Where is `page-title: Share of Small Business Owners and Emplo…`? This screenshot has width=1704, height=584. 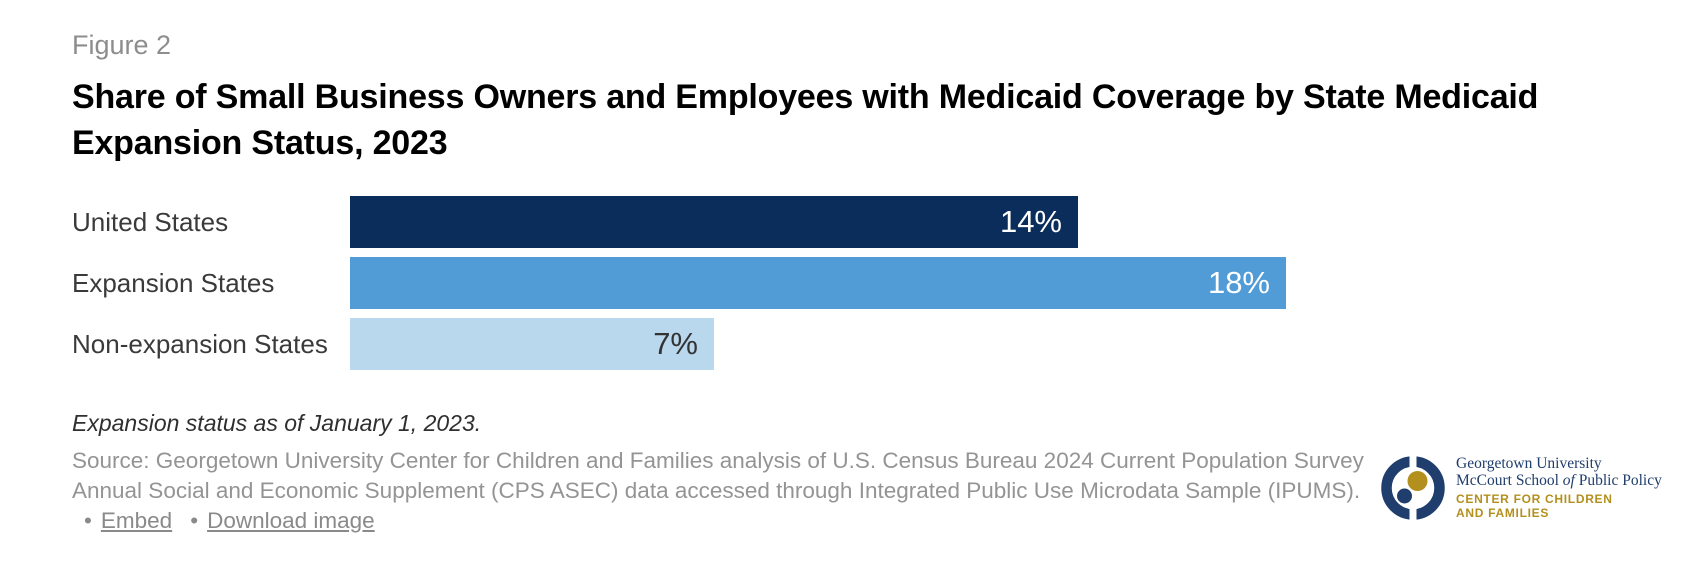 page-title: Share of Small Business Owners and Emplo… is located at coordinates (805, 120).